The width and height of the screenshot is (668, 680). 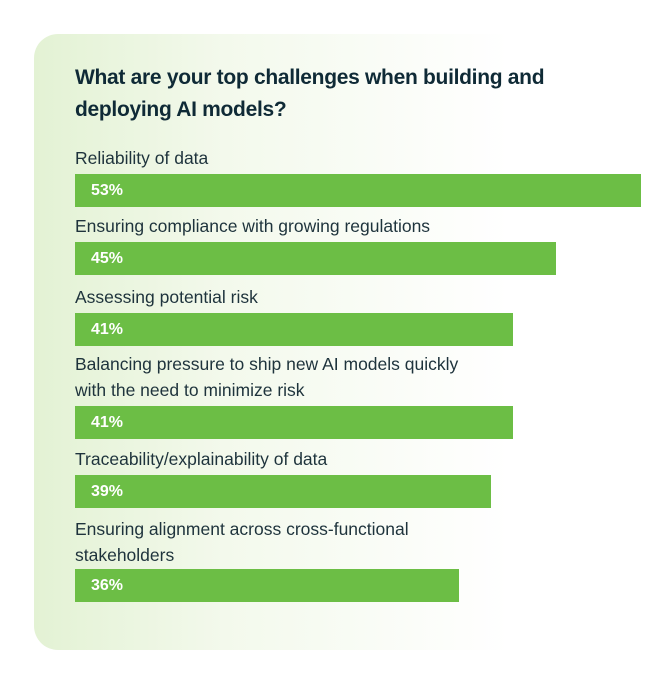 I want to click on bar: 39%, so click(x=283, y=491).